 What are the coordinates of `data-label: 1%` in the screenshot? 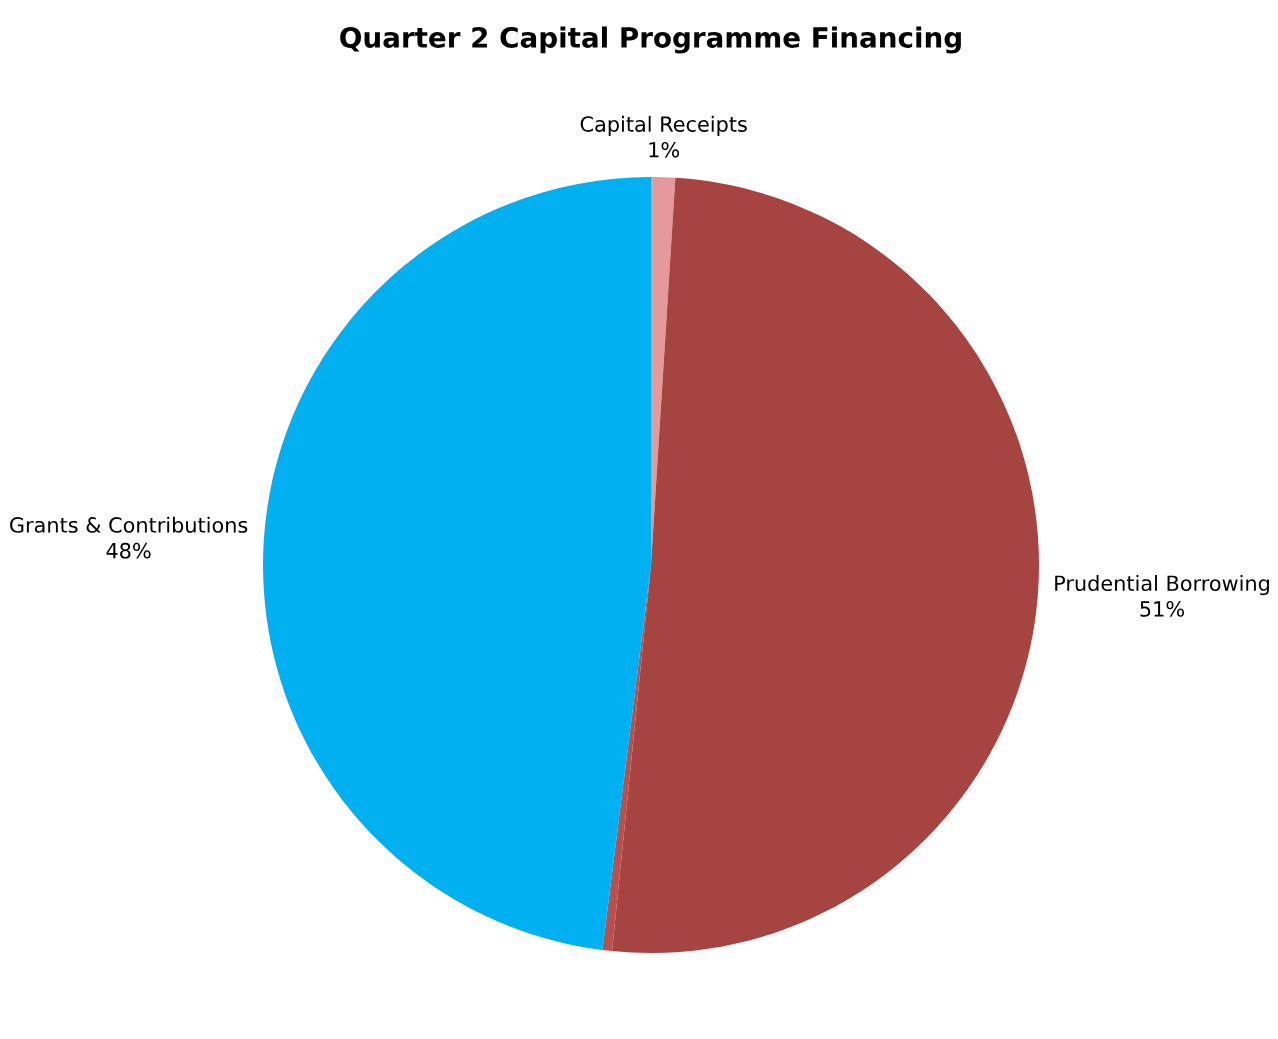 It's located at (664, 149).